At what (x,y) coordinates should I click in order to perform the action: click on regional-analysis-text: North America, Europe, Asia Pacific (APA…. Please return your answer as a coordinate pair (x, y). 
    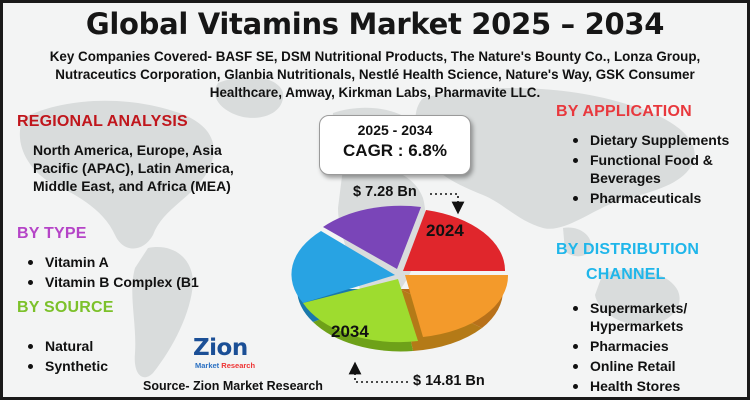
    Looking at the image, I should click on (133, 168).